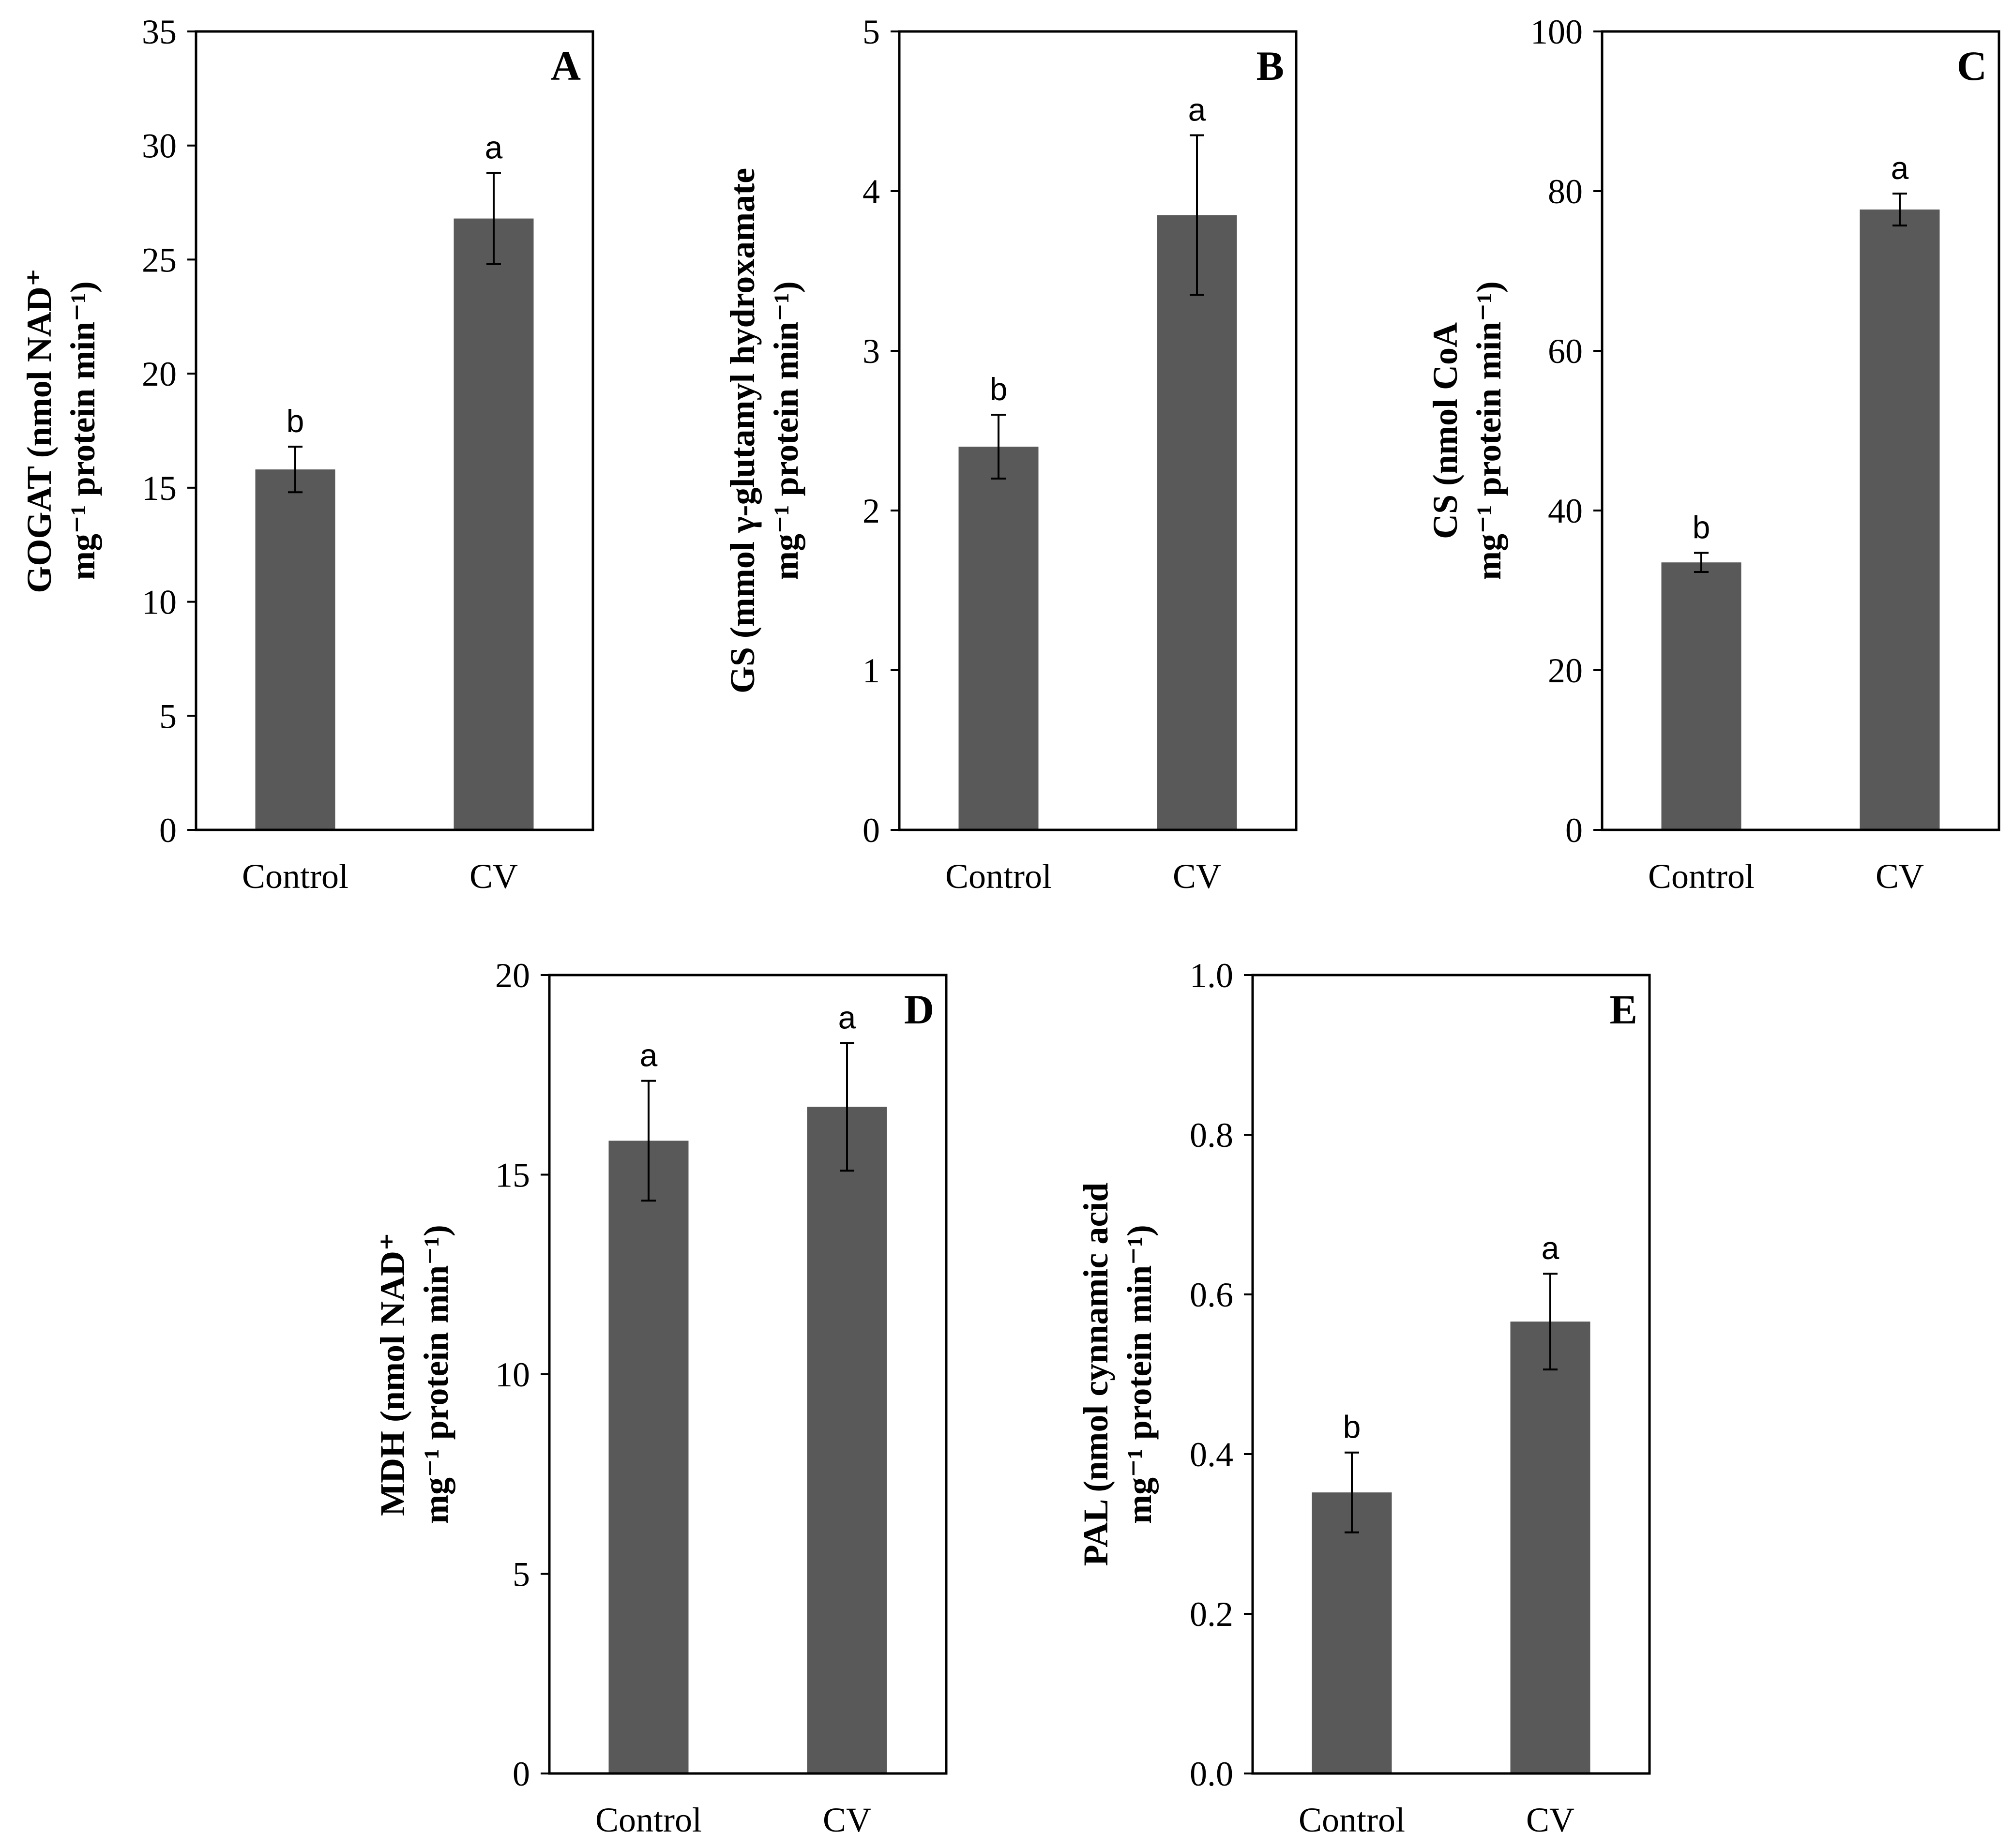  Describe the element at coordinates (566, 66) in the screenshot. I see `panel-letter-a: A` at that location.